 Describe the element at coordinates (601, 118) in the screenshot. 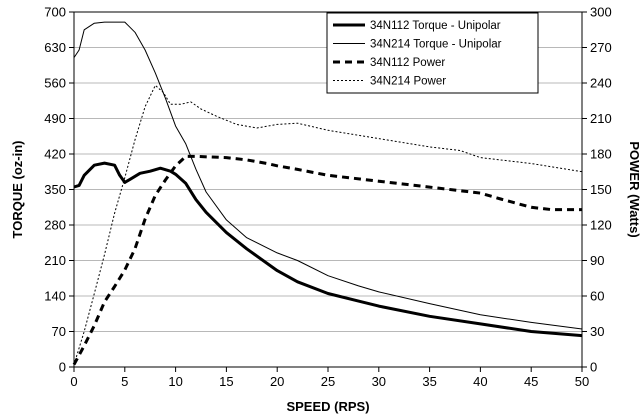

I see `right-tick-label: 210` at that location.